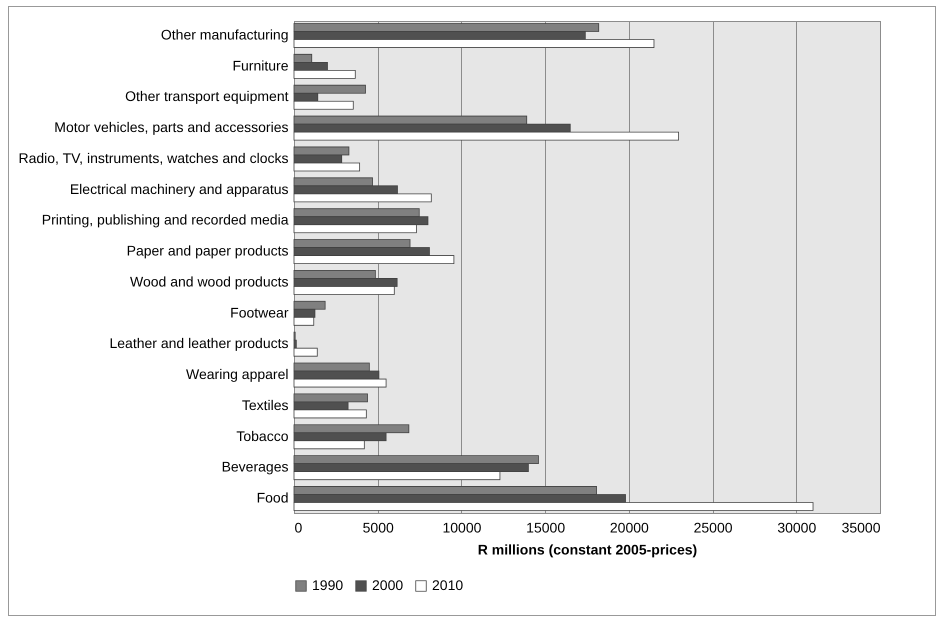 The image size is (946, 624). What do you see at coordinates (265, 404) in the screenshot?
I see `y-tick-label: Textiles` at bounding box center [265, 404].